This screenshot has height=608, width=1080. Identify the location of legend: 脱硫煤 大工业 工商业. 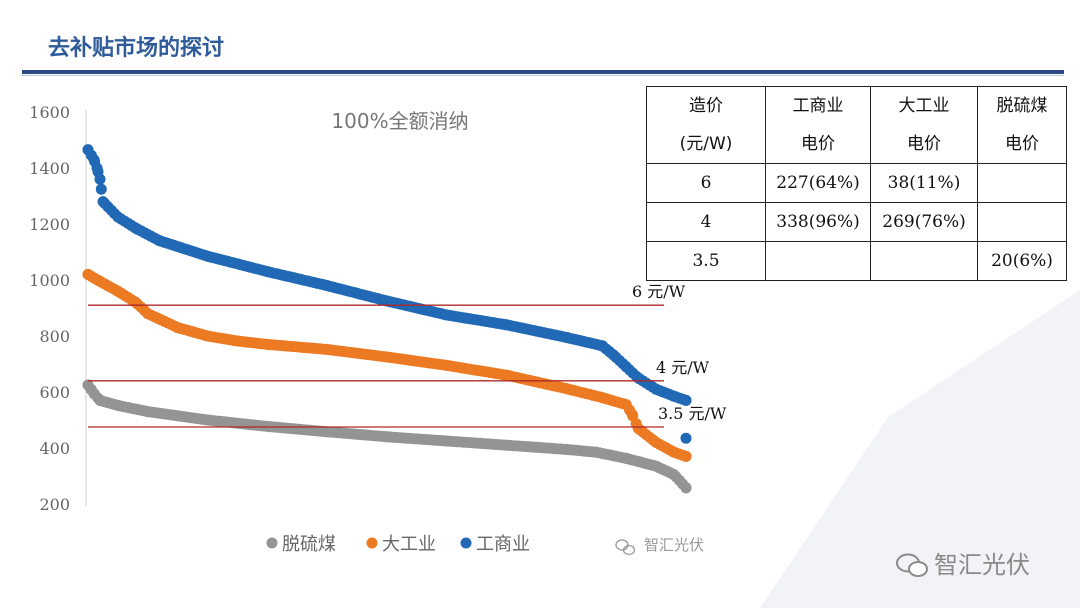
(398, 544).